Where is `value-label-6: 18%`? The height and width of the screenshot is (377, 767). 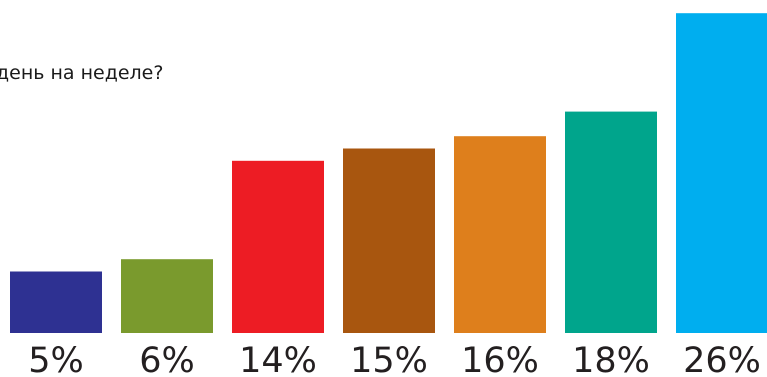 value-label-6: 18% is located at coordinates (611, 359).